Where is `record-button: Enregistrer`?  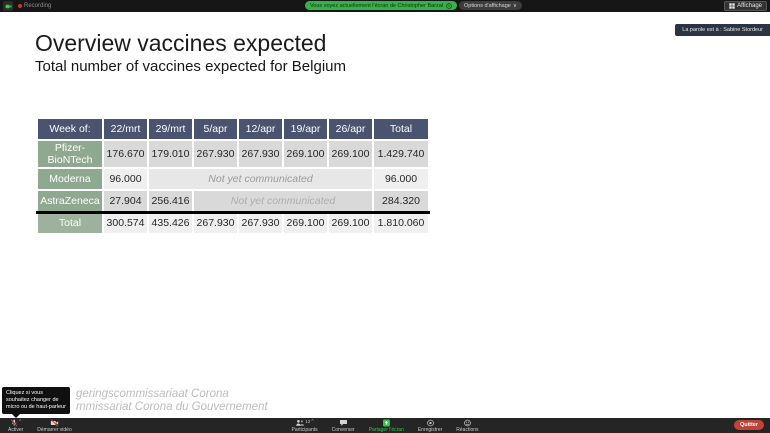 record-button: Enregistrer is located at coordinates (430, 426).